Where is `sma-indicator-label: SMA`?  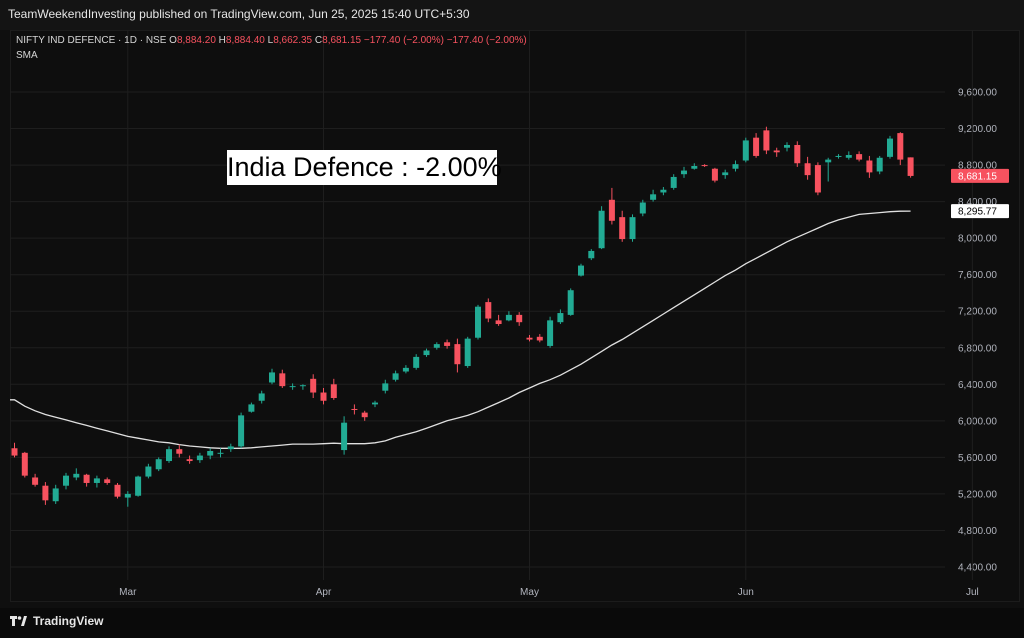 sma-indicator-label: SMA is located at coordinates (27, 55).